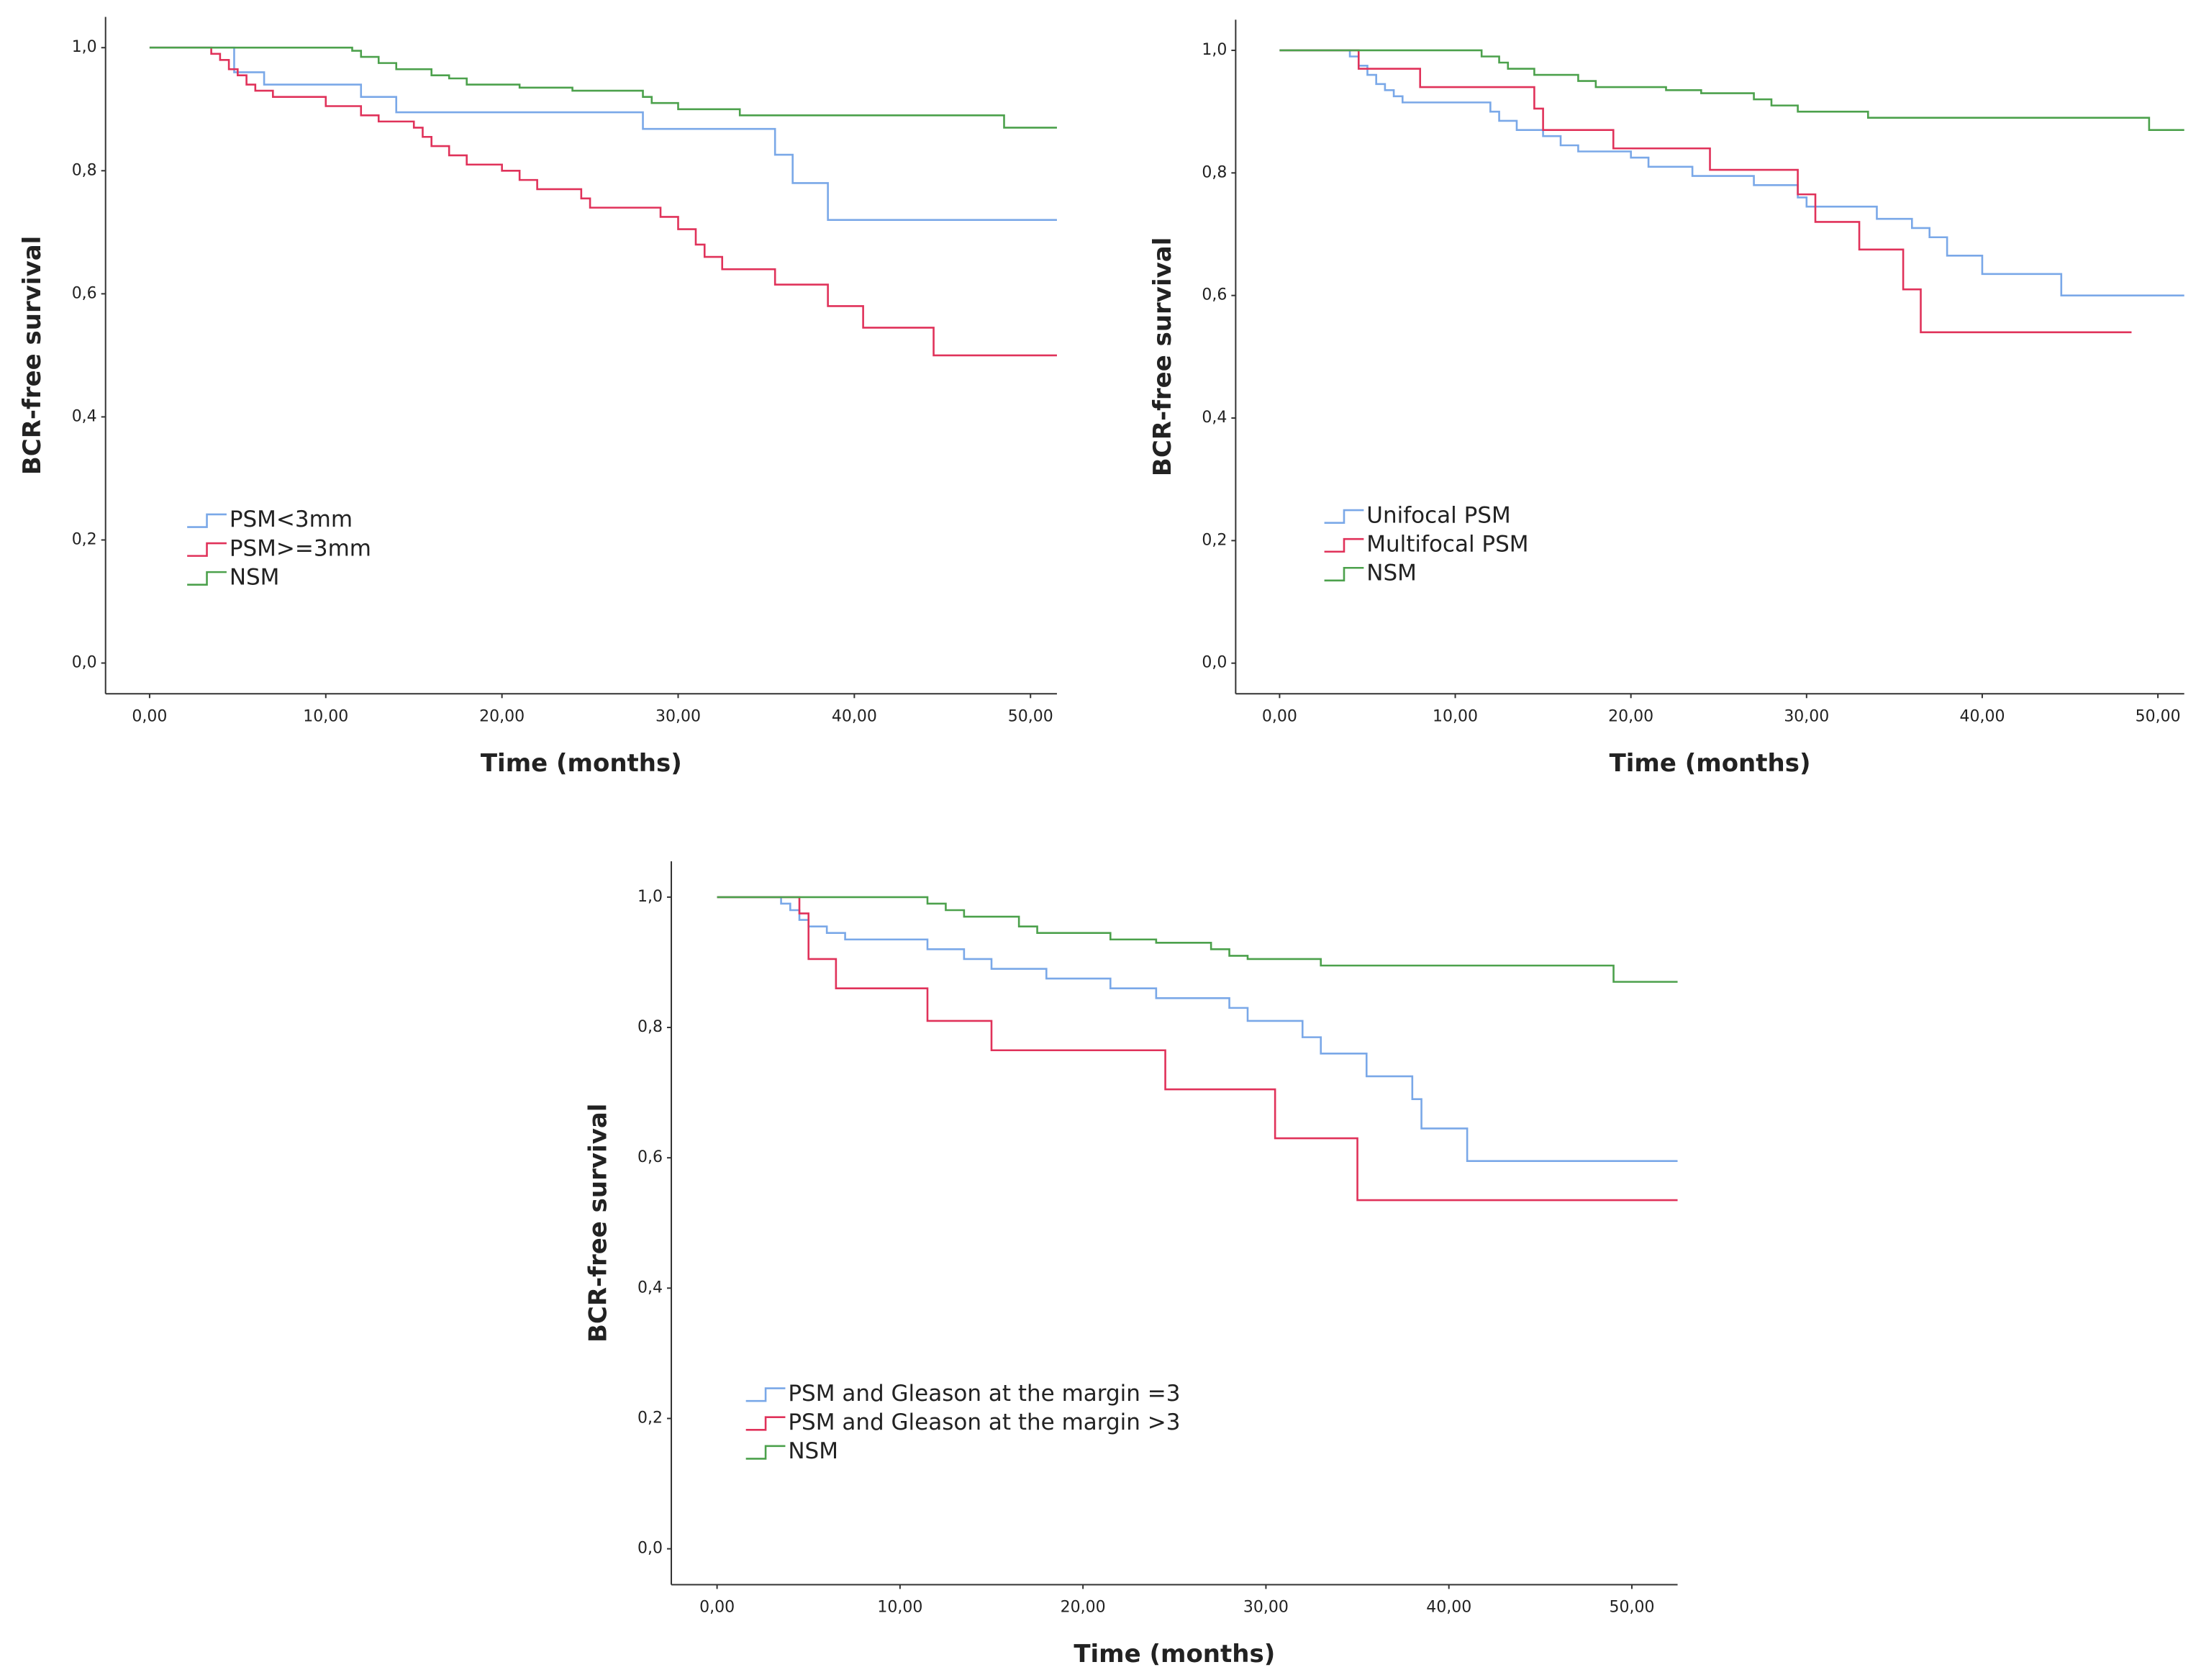  I want to click on legend-label: PSM and Gleason at the margin =3, so click(984, 1394).